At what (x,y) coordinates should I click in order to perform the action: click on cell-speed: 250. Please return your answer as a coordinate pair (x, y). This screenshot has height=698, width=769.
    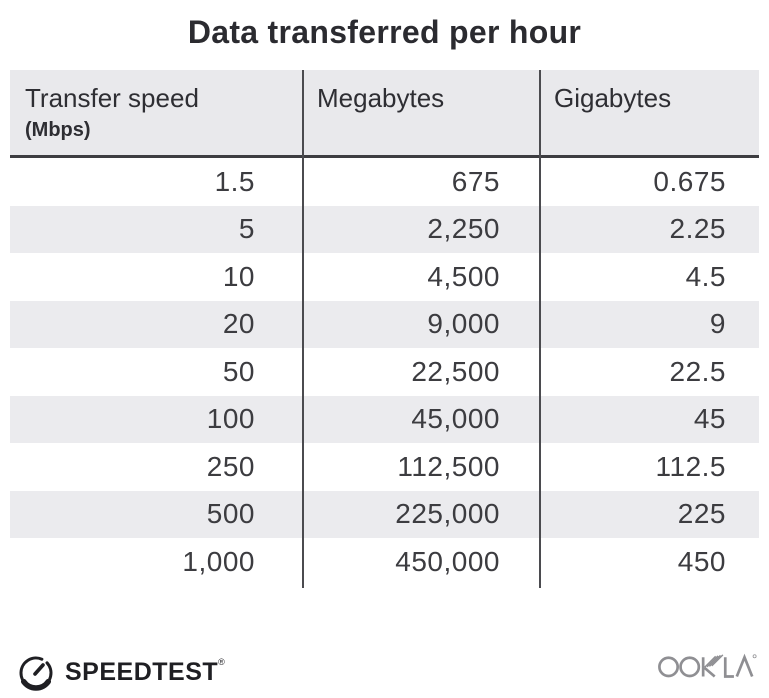
    Looking at the image, I should click on (230, 466).